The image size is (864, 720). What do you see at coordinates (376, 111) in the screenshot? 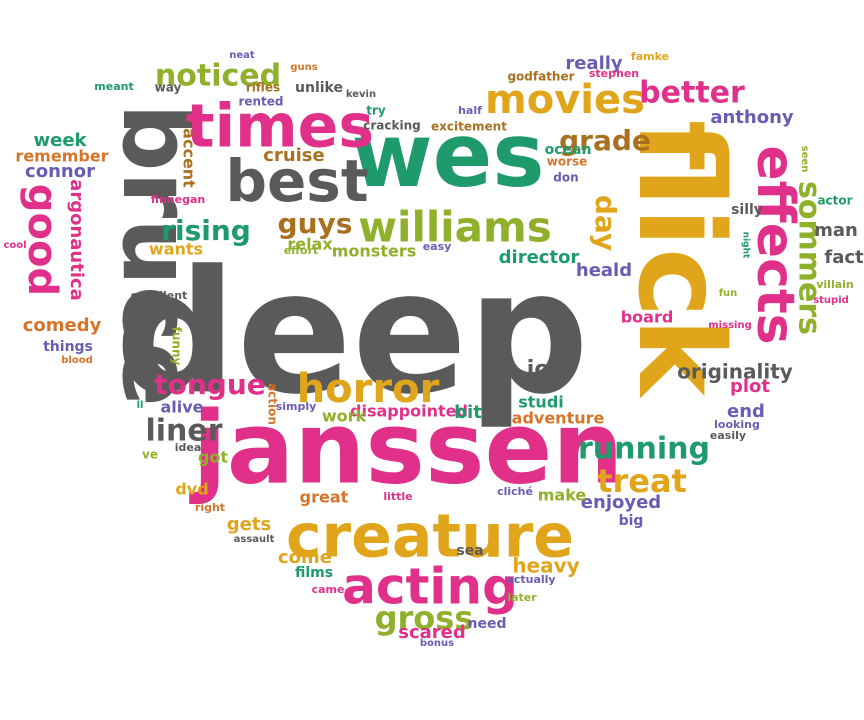
I see `cloud-word-try: try` at bounding box center [376, 111].